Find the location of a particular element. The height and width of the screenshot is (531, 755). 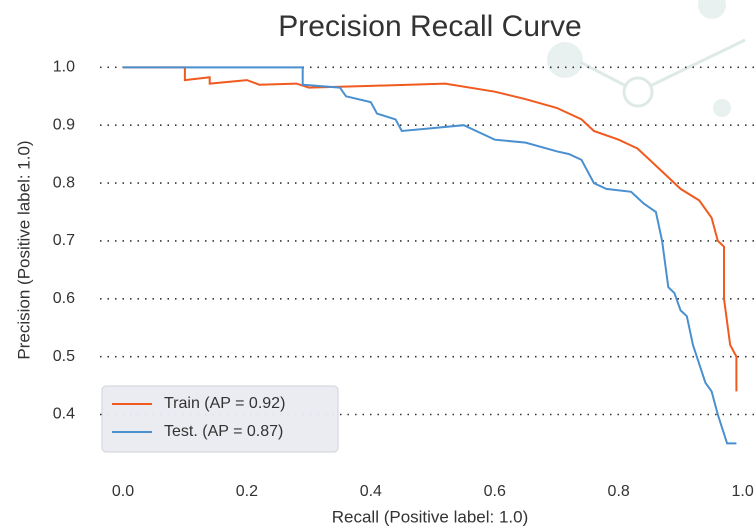

y-tick-label: 1.0 is located at coordinates (64, 67).